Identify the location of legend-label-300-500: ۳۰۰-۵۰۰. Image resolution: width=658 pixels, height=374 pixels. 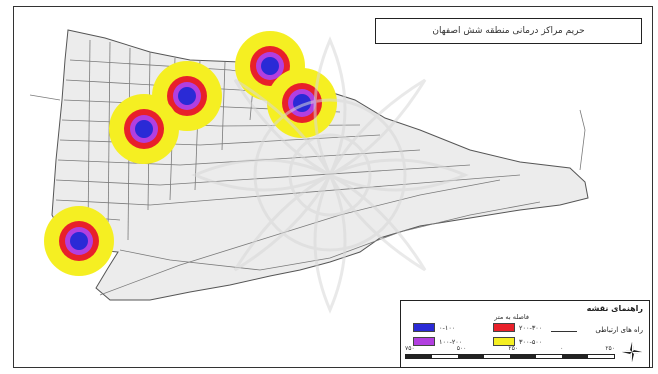
(531, 342).